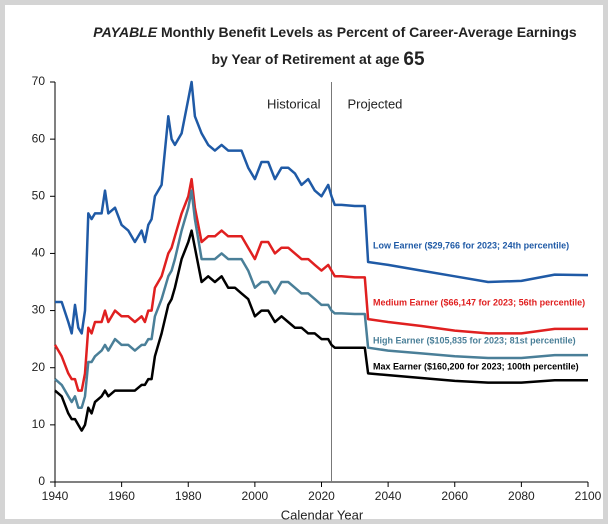 The image size is (608, 524). What do you see at coordinates (39, 424) in the screenshot?
I see `y-tick-label: 10` at bounding box center [39, 424].